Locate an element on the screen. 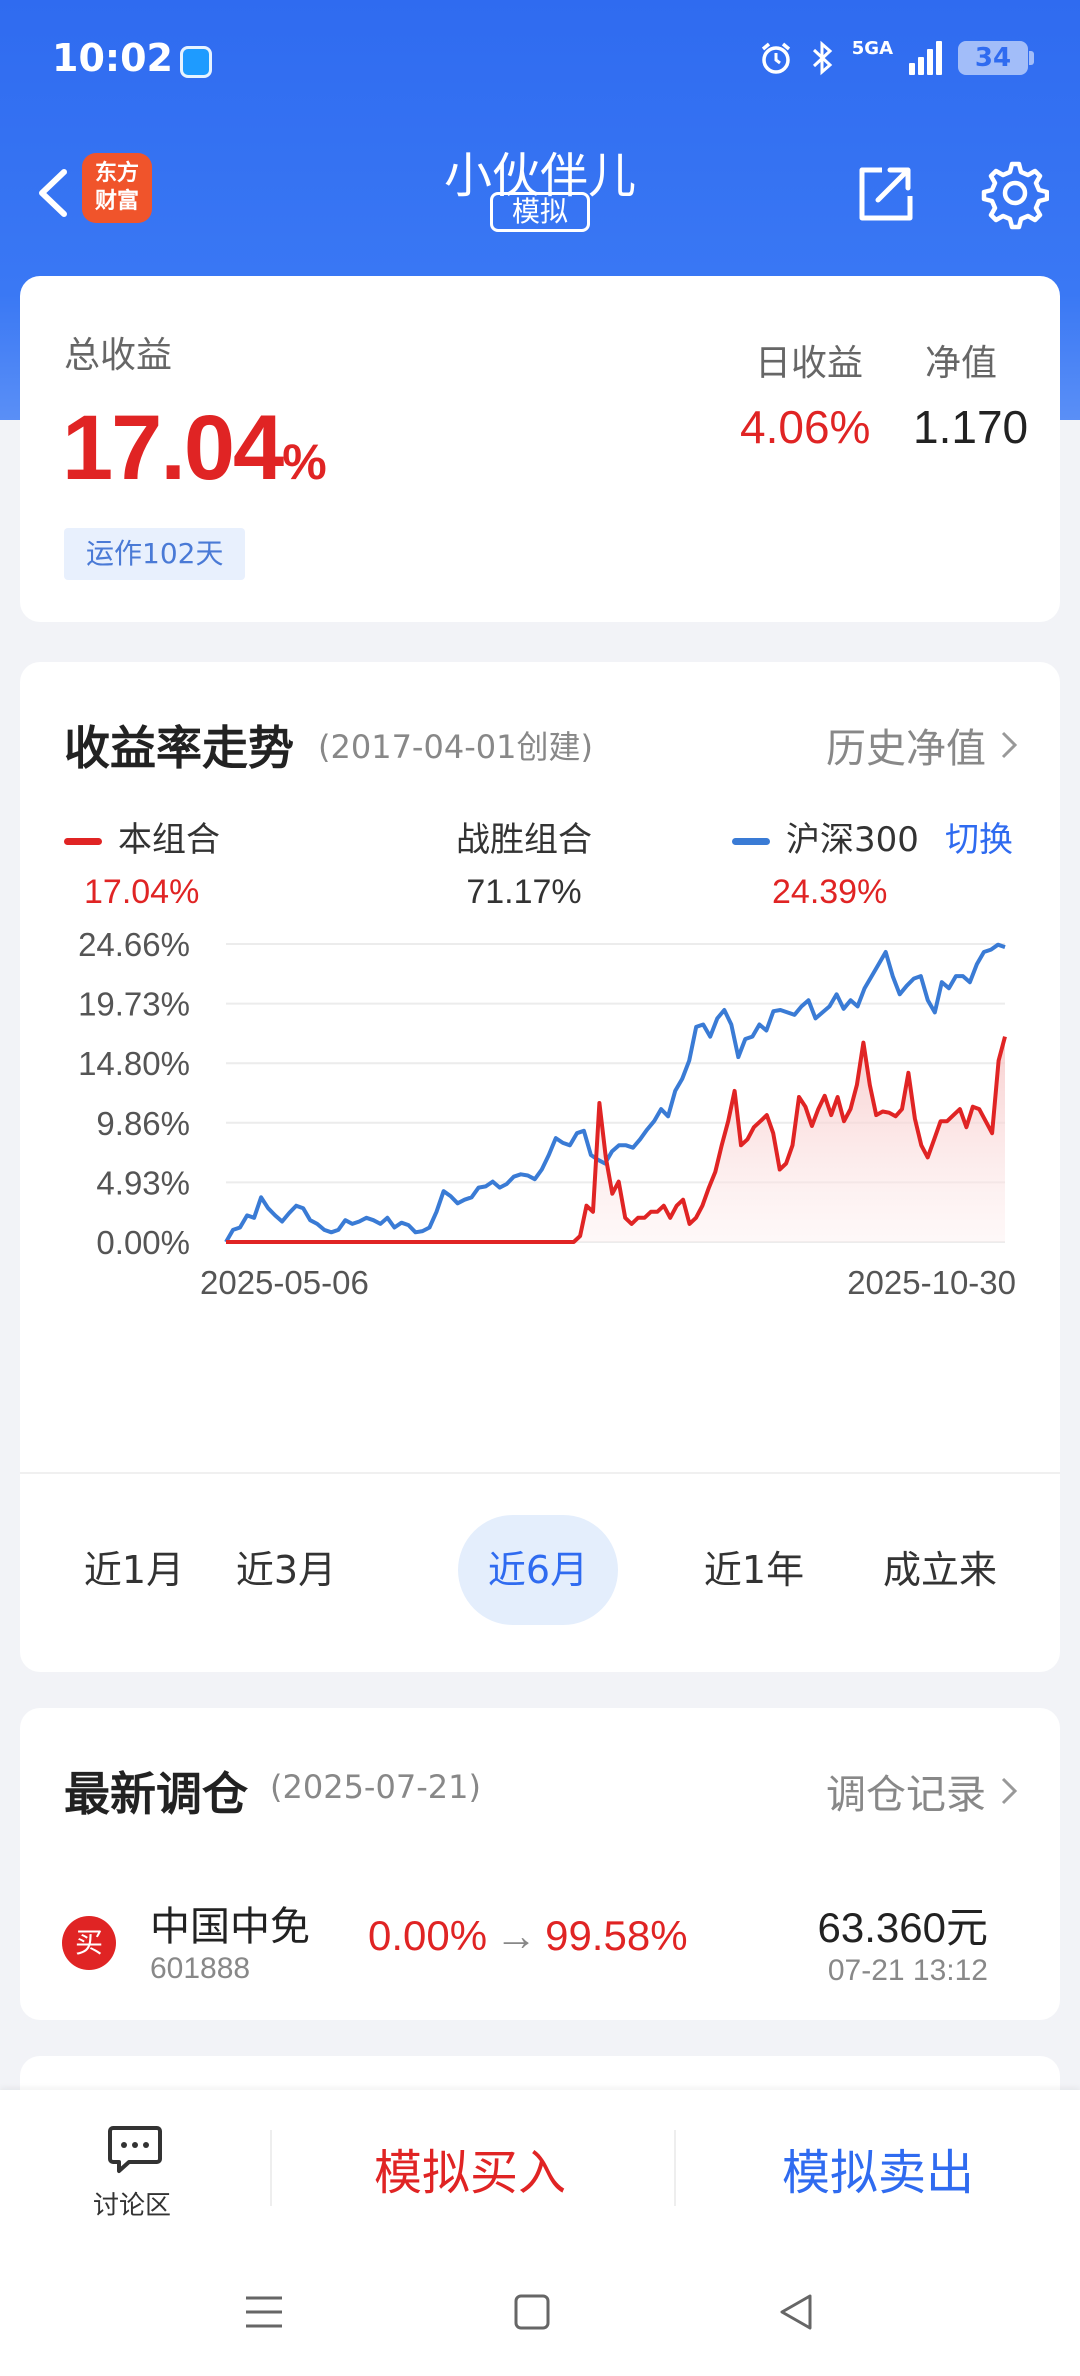 This screenshot has width=1080, height=2376. legend-hs300-value: 24.39% is located at coordinates (830, 892).